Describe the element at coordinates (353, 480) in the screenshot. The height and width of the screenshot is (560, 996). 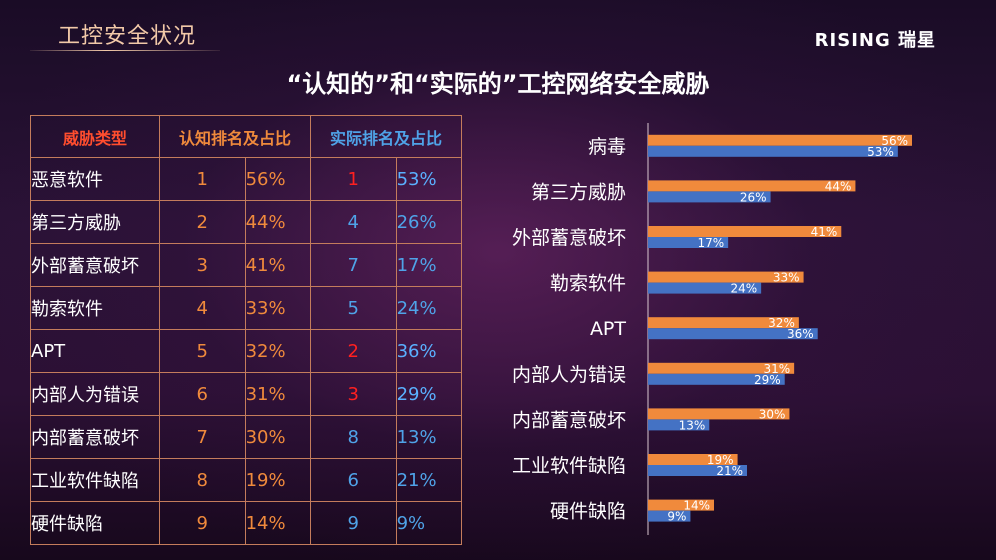
I see `actual-rank: 6` at that location.